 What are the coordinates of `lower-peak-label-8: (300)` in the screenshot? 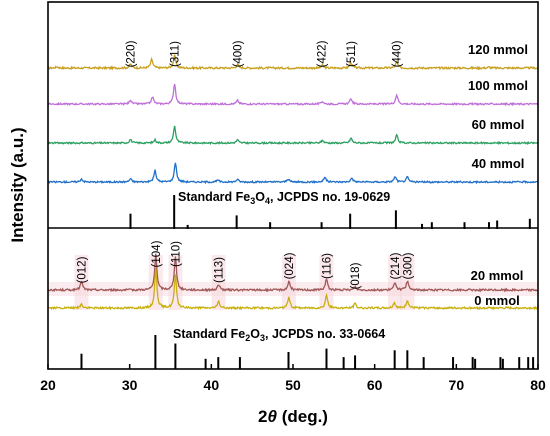 It's located at (408, 265).